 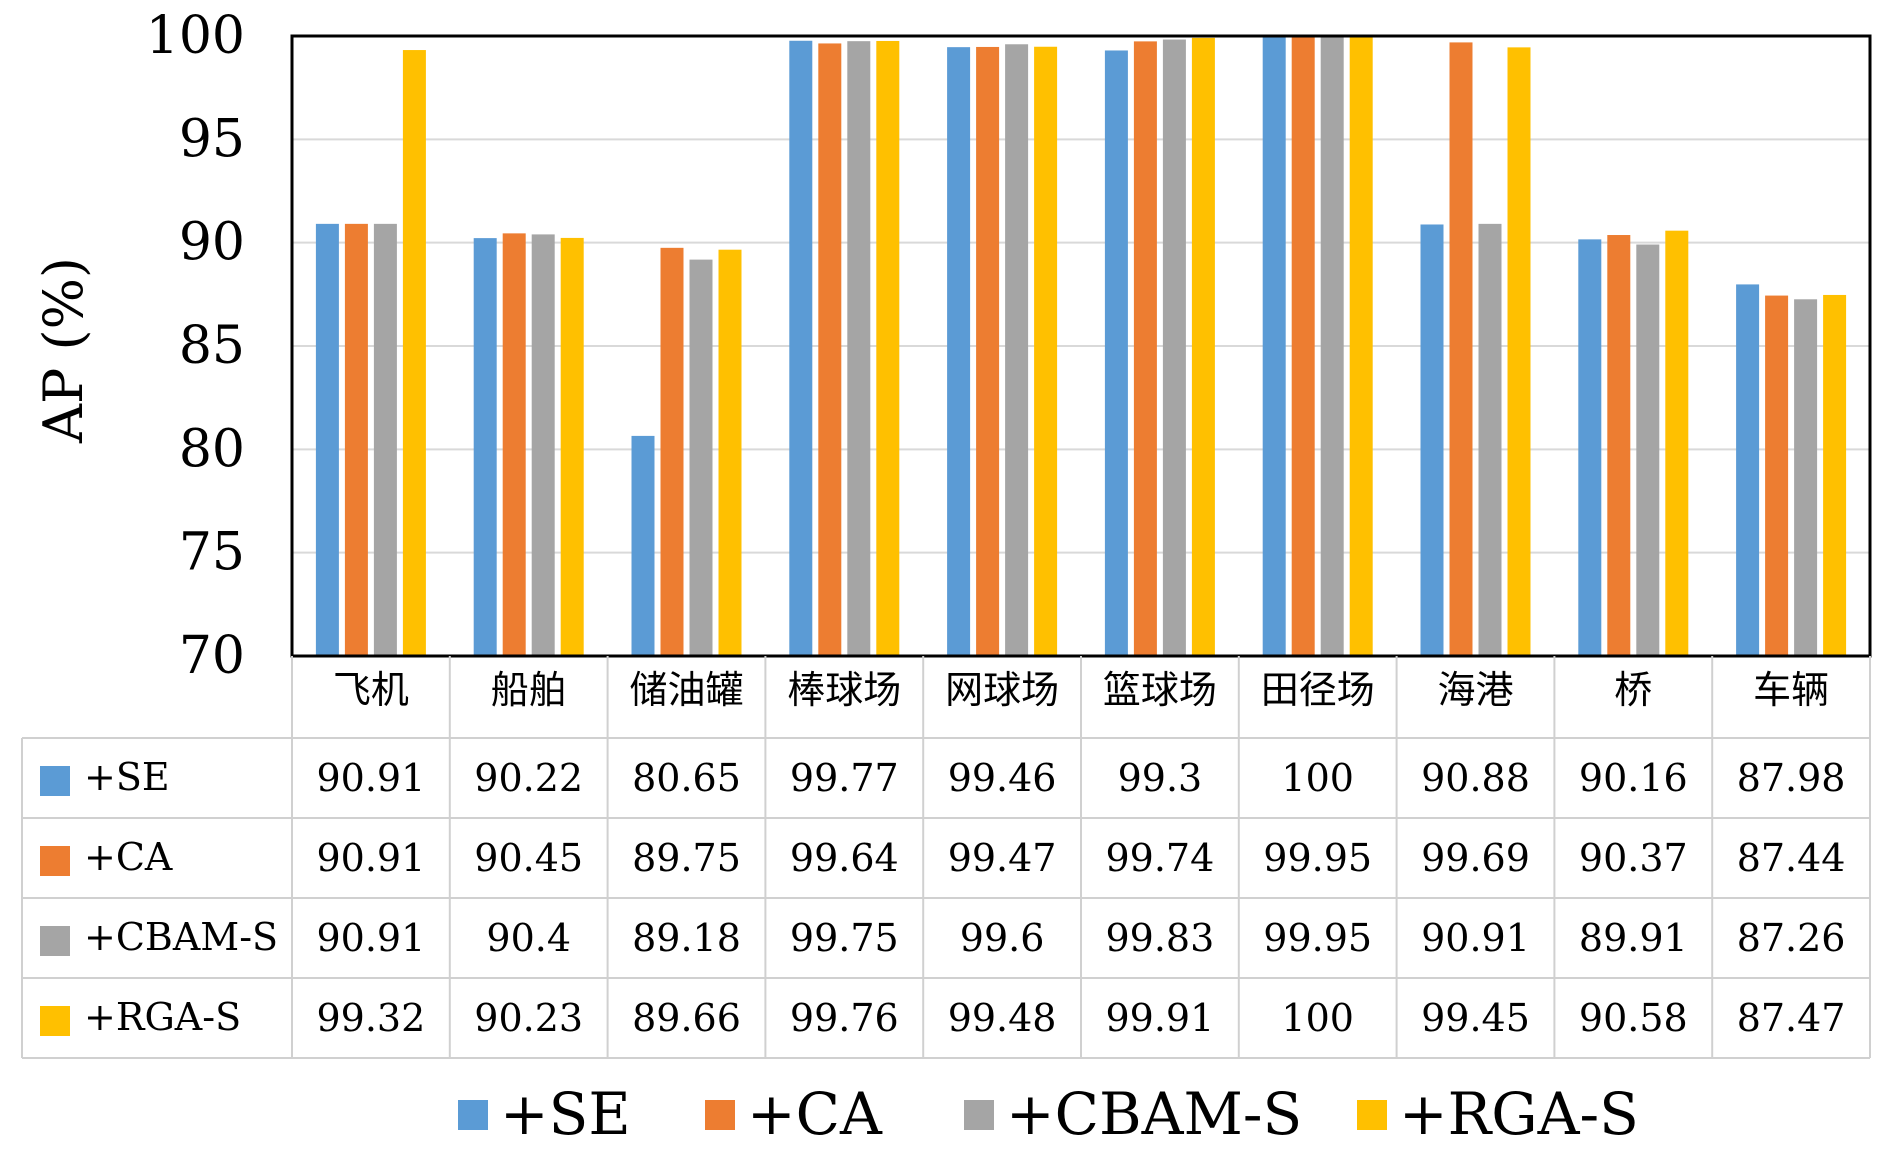 What do you see at coordinates (1160, 690) in the screenshot?
I see `x-category-label: 篮球场` at bounding box center [1160, 690].